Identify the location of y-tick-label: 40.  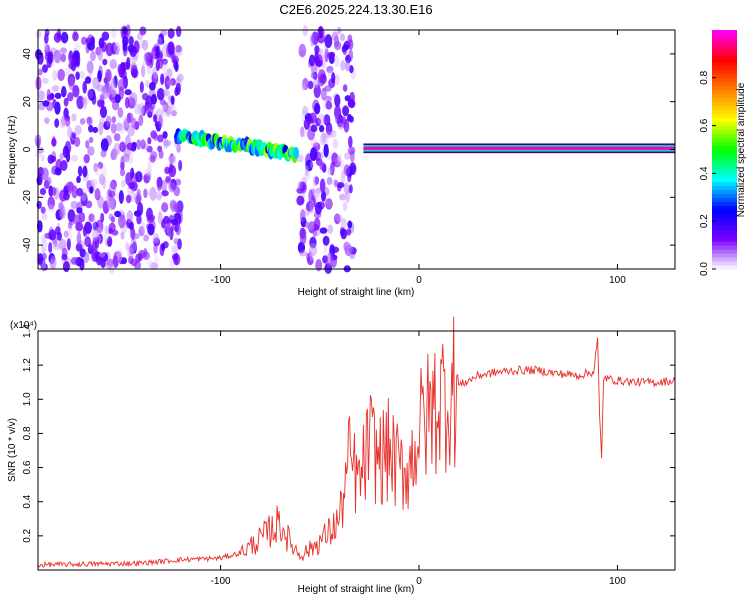
(27, 54).